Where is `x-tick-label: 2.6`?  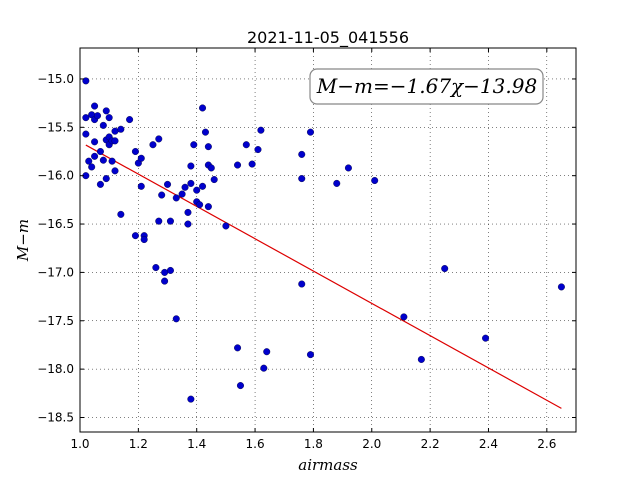 x-tick-label: 2.6 is located at coordinates (546, 444).